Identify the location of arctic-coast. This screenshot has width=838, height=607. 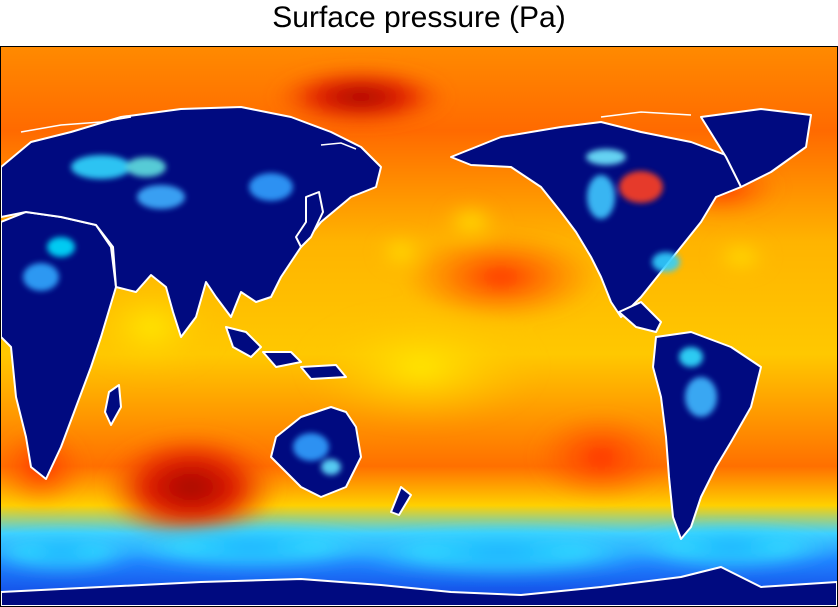
(356, 130).